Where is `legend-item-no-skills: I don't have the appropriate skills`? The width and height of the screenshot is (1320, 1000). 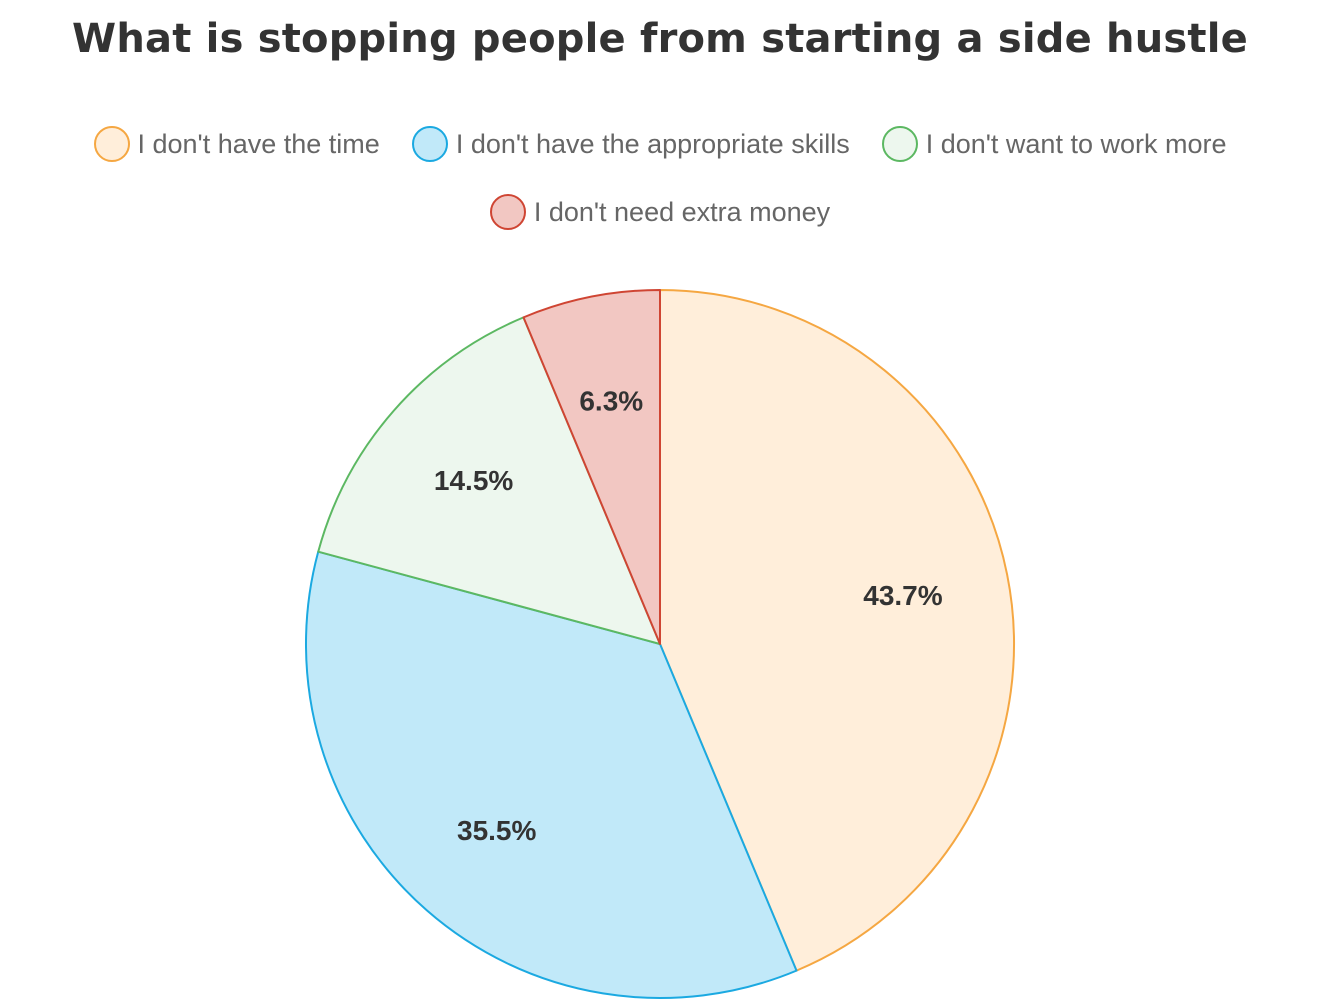
legend-item-no-skills: I don't have the appropriate skills is located at coordinates (630, 144).